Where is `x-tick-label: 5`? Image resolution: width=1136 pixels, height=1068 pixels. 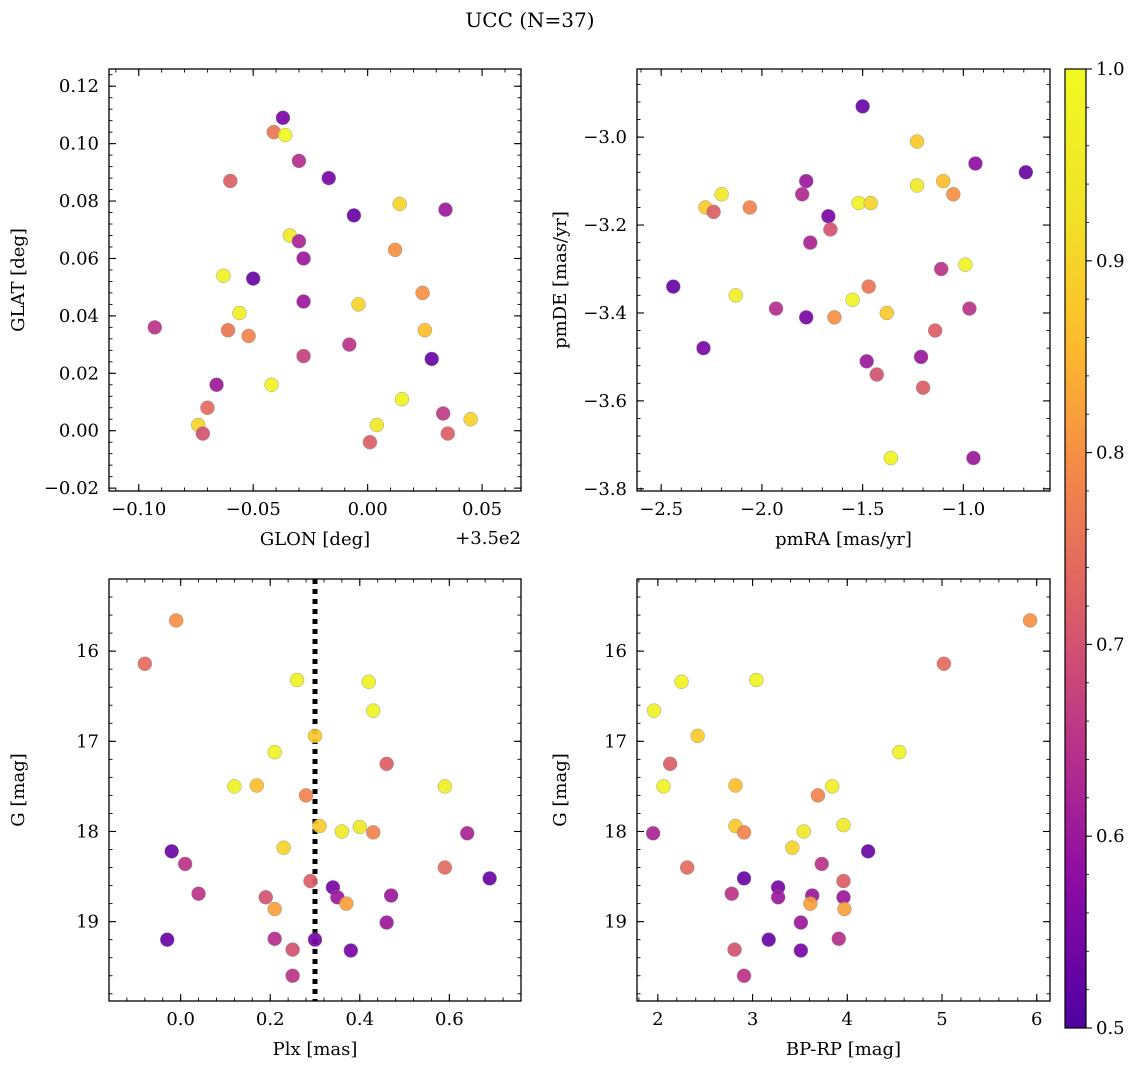
x-tick-label: 5 is located at coordinates (941, 1019).